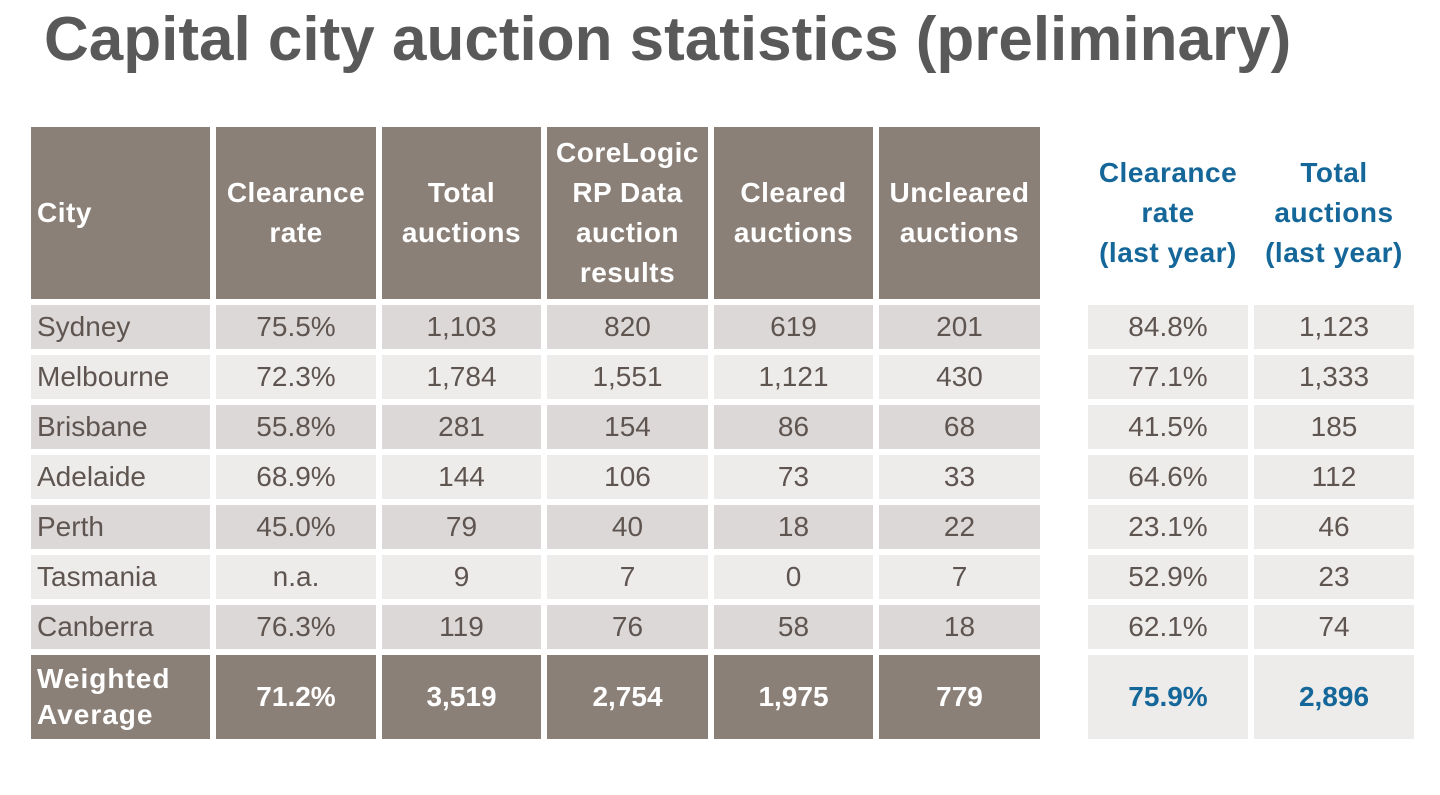 The width and height of the screenshot is (1440, 795). I want to click on header-line: (last year), so click(1168, 252).